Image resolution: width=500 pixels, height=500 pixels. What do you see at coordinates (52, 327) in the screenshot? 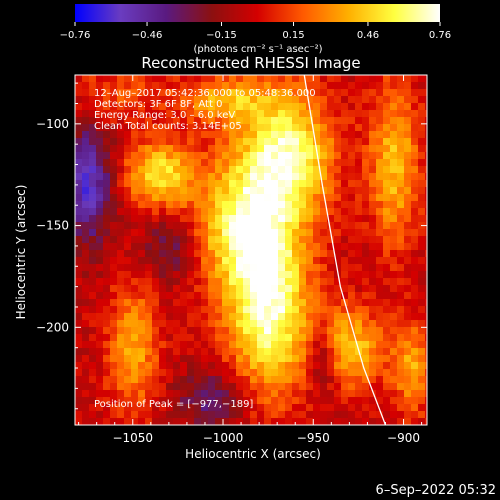
I see `y-tick-label: −200` at bounding box center [52, 327].